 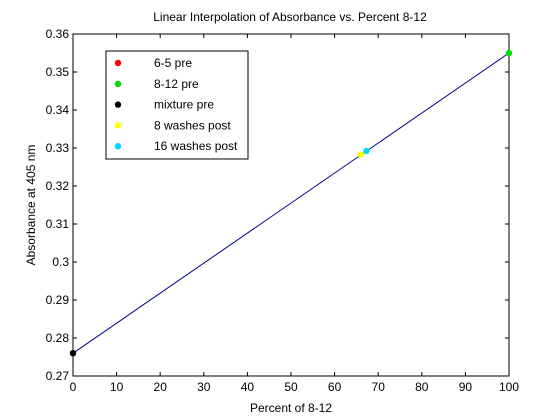 What do you see at coordinates (366, 151) in the screenshot?
I see `data-point-16-washes-post` at bounding box center [366, 151].